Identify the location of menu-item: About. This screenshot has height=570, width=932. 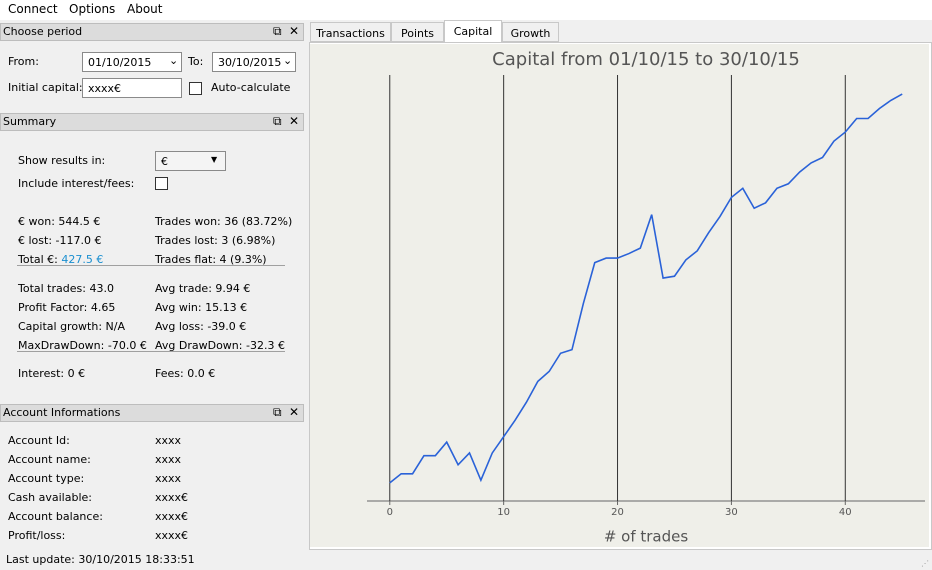
(145, 9).